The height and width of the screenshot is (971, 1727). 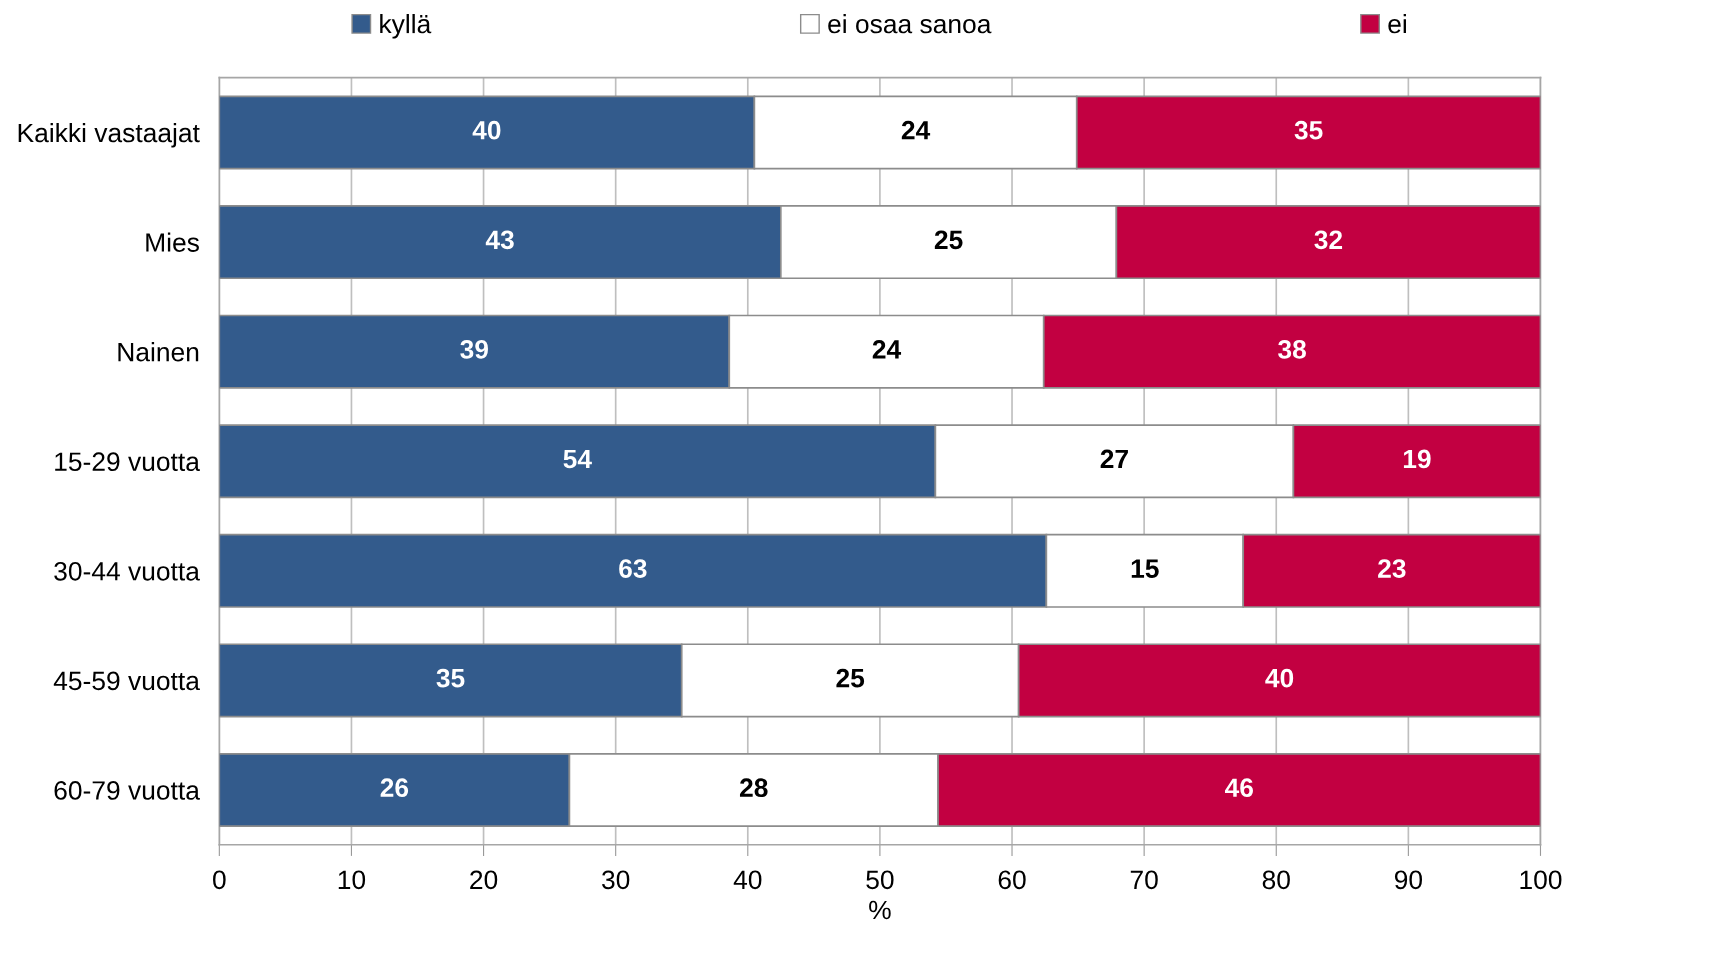 I want to click on y-tick-label: 30-44 vuotta, so click(x=127, y=571).